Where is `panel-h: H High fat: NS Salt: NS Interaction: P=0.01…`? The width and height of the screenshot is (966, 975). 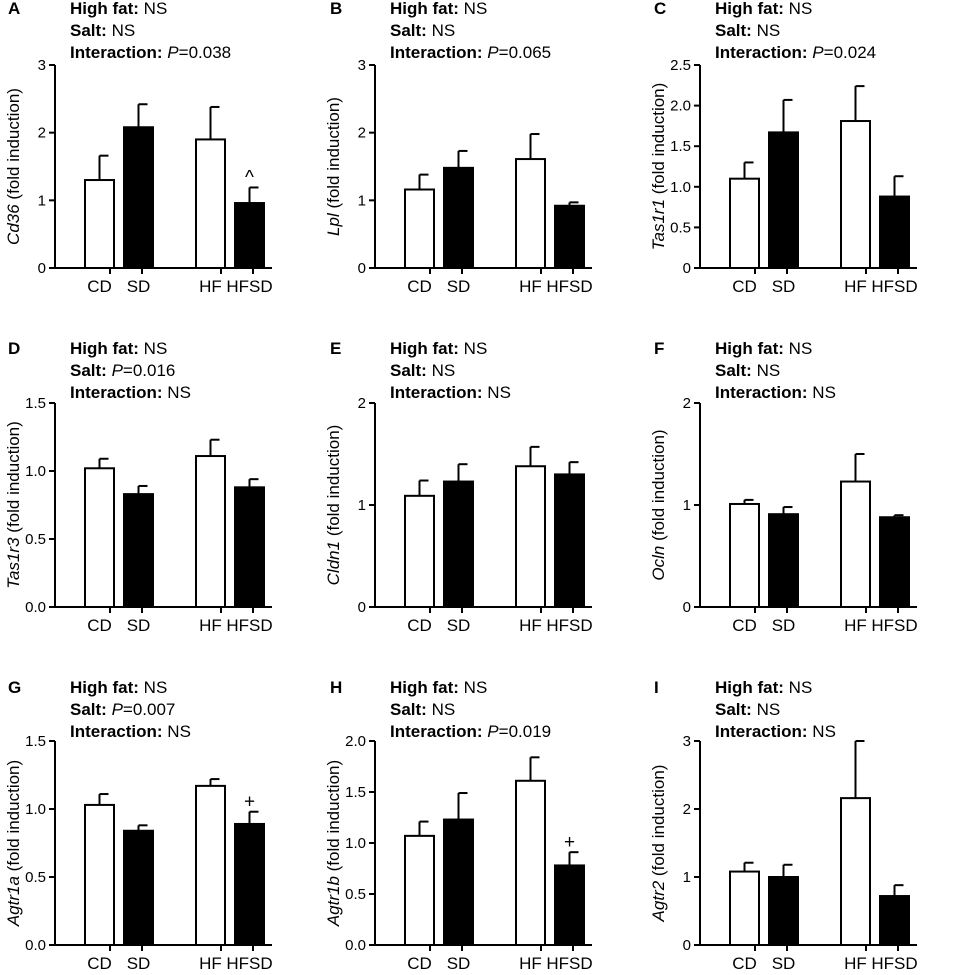
panel-h: H High fat: NS Salt: NS Interaction: P=0.01… is located at coordinates (458, 825).